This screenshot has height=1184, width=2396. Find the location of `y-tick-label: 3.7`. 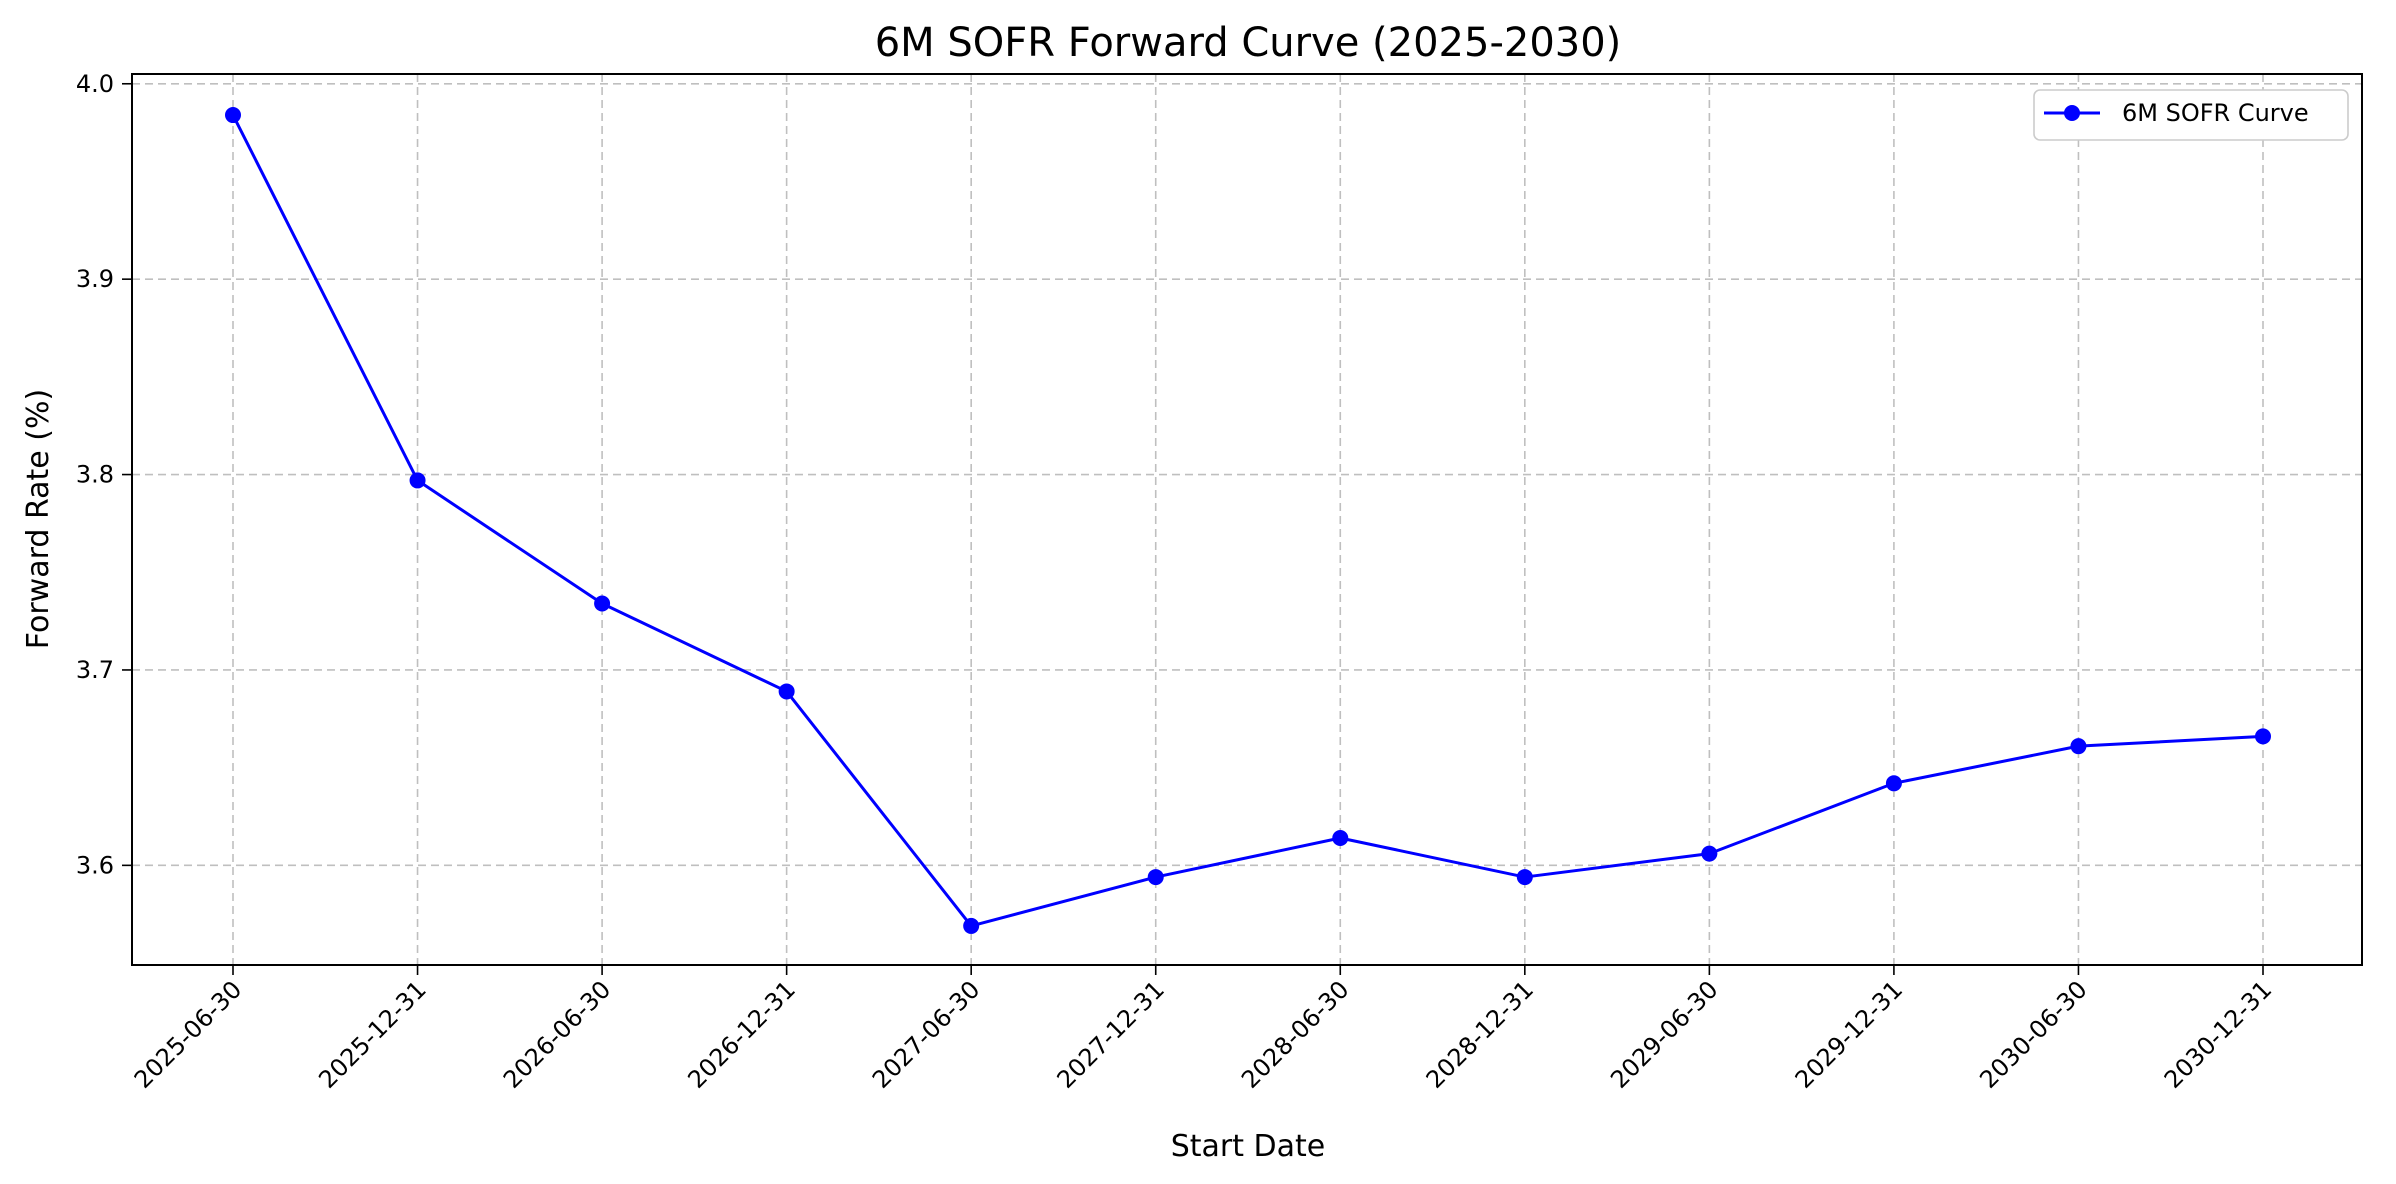

y-tick-label: 3.7 is located at coordinates (95, 670).